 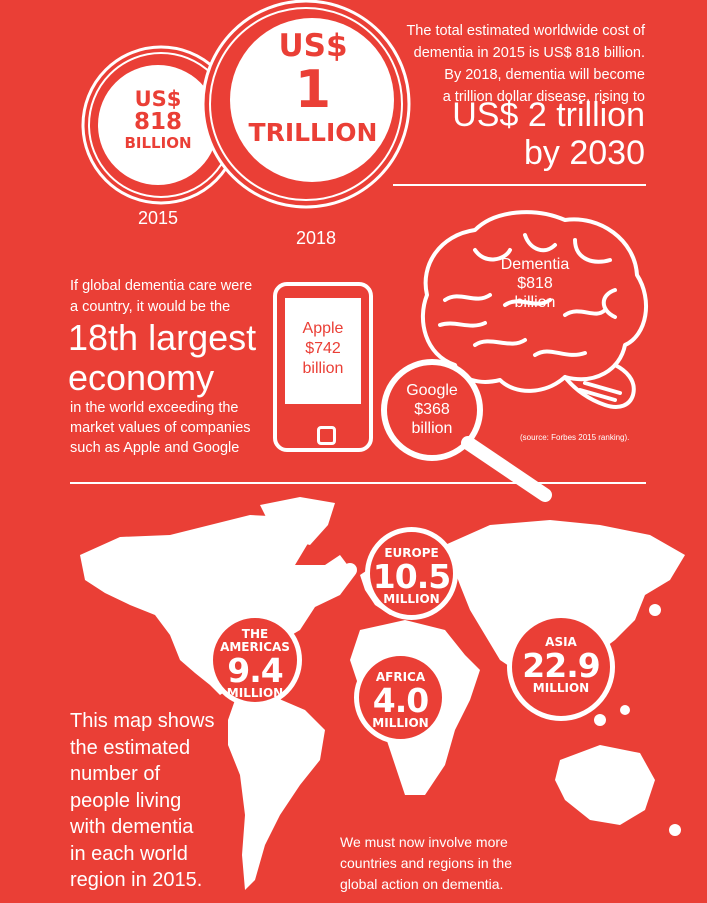 What do you see at coordinates (519, 185) in the screenshot?
I see `divider-top` at bounding box center [519, 185].